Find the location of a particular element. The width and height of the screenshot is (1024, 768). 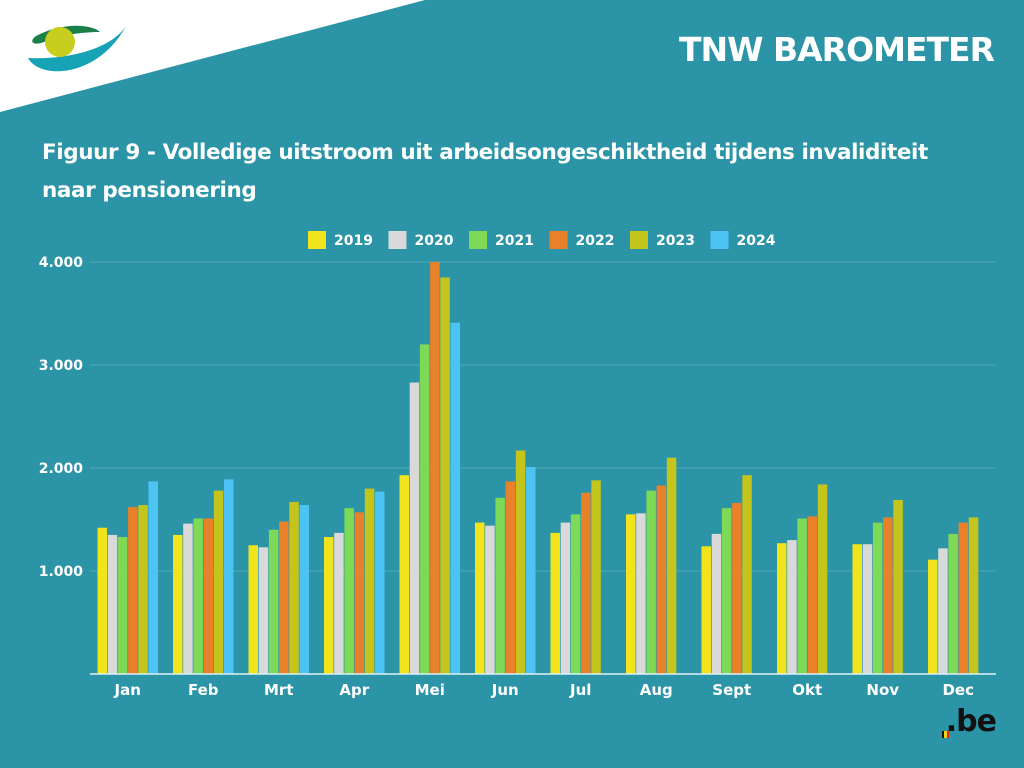

bar-2021-apr is located at coordinates (349, 591).